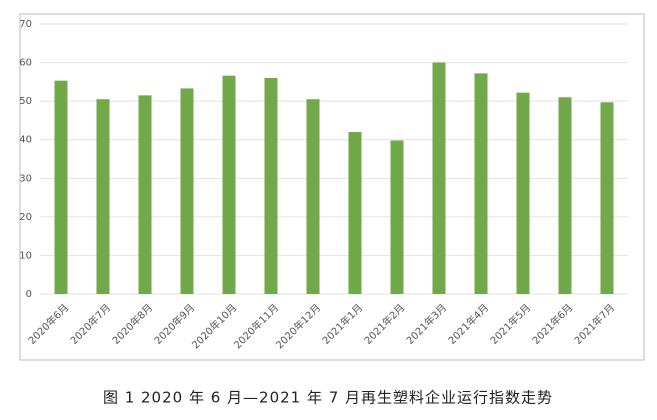 This screenshot has width=657, height=420. Describe the element at coordinates (328, 398) in the screenshot. I see `chart-title: 图 1 2020 年 6 月—2021 年 7 月再生塑料企业运行指数走势` at that location.